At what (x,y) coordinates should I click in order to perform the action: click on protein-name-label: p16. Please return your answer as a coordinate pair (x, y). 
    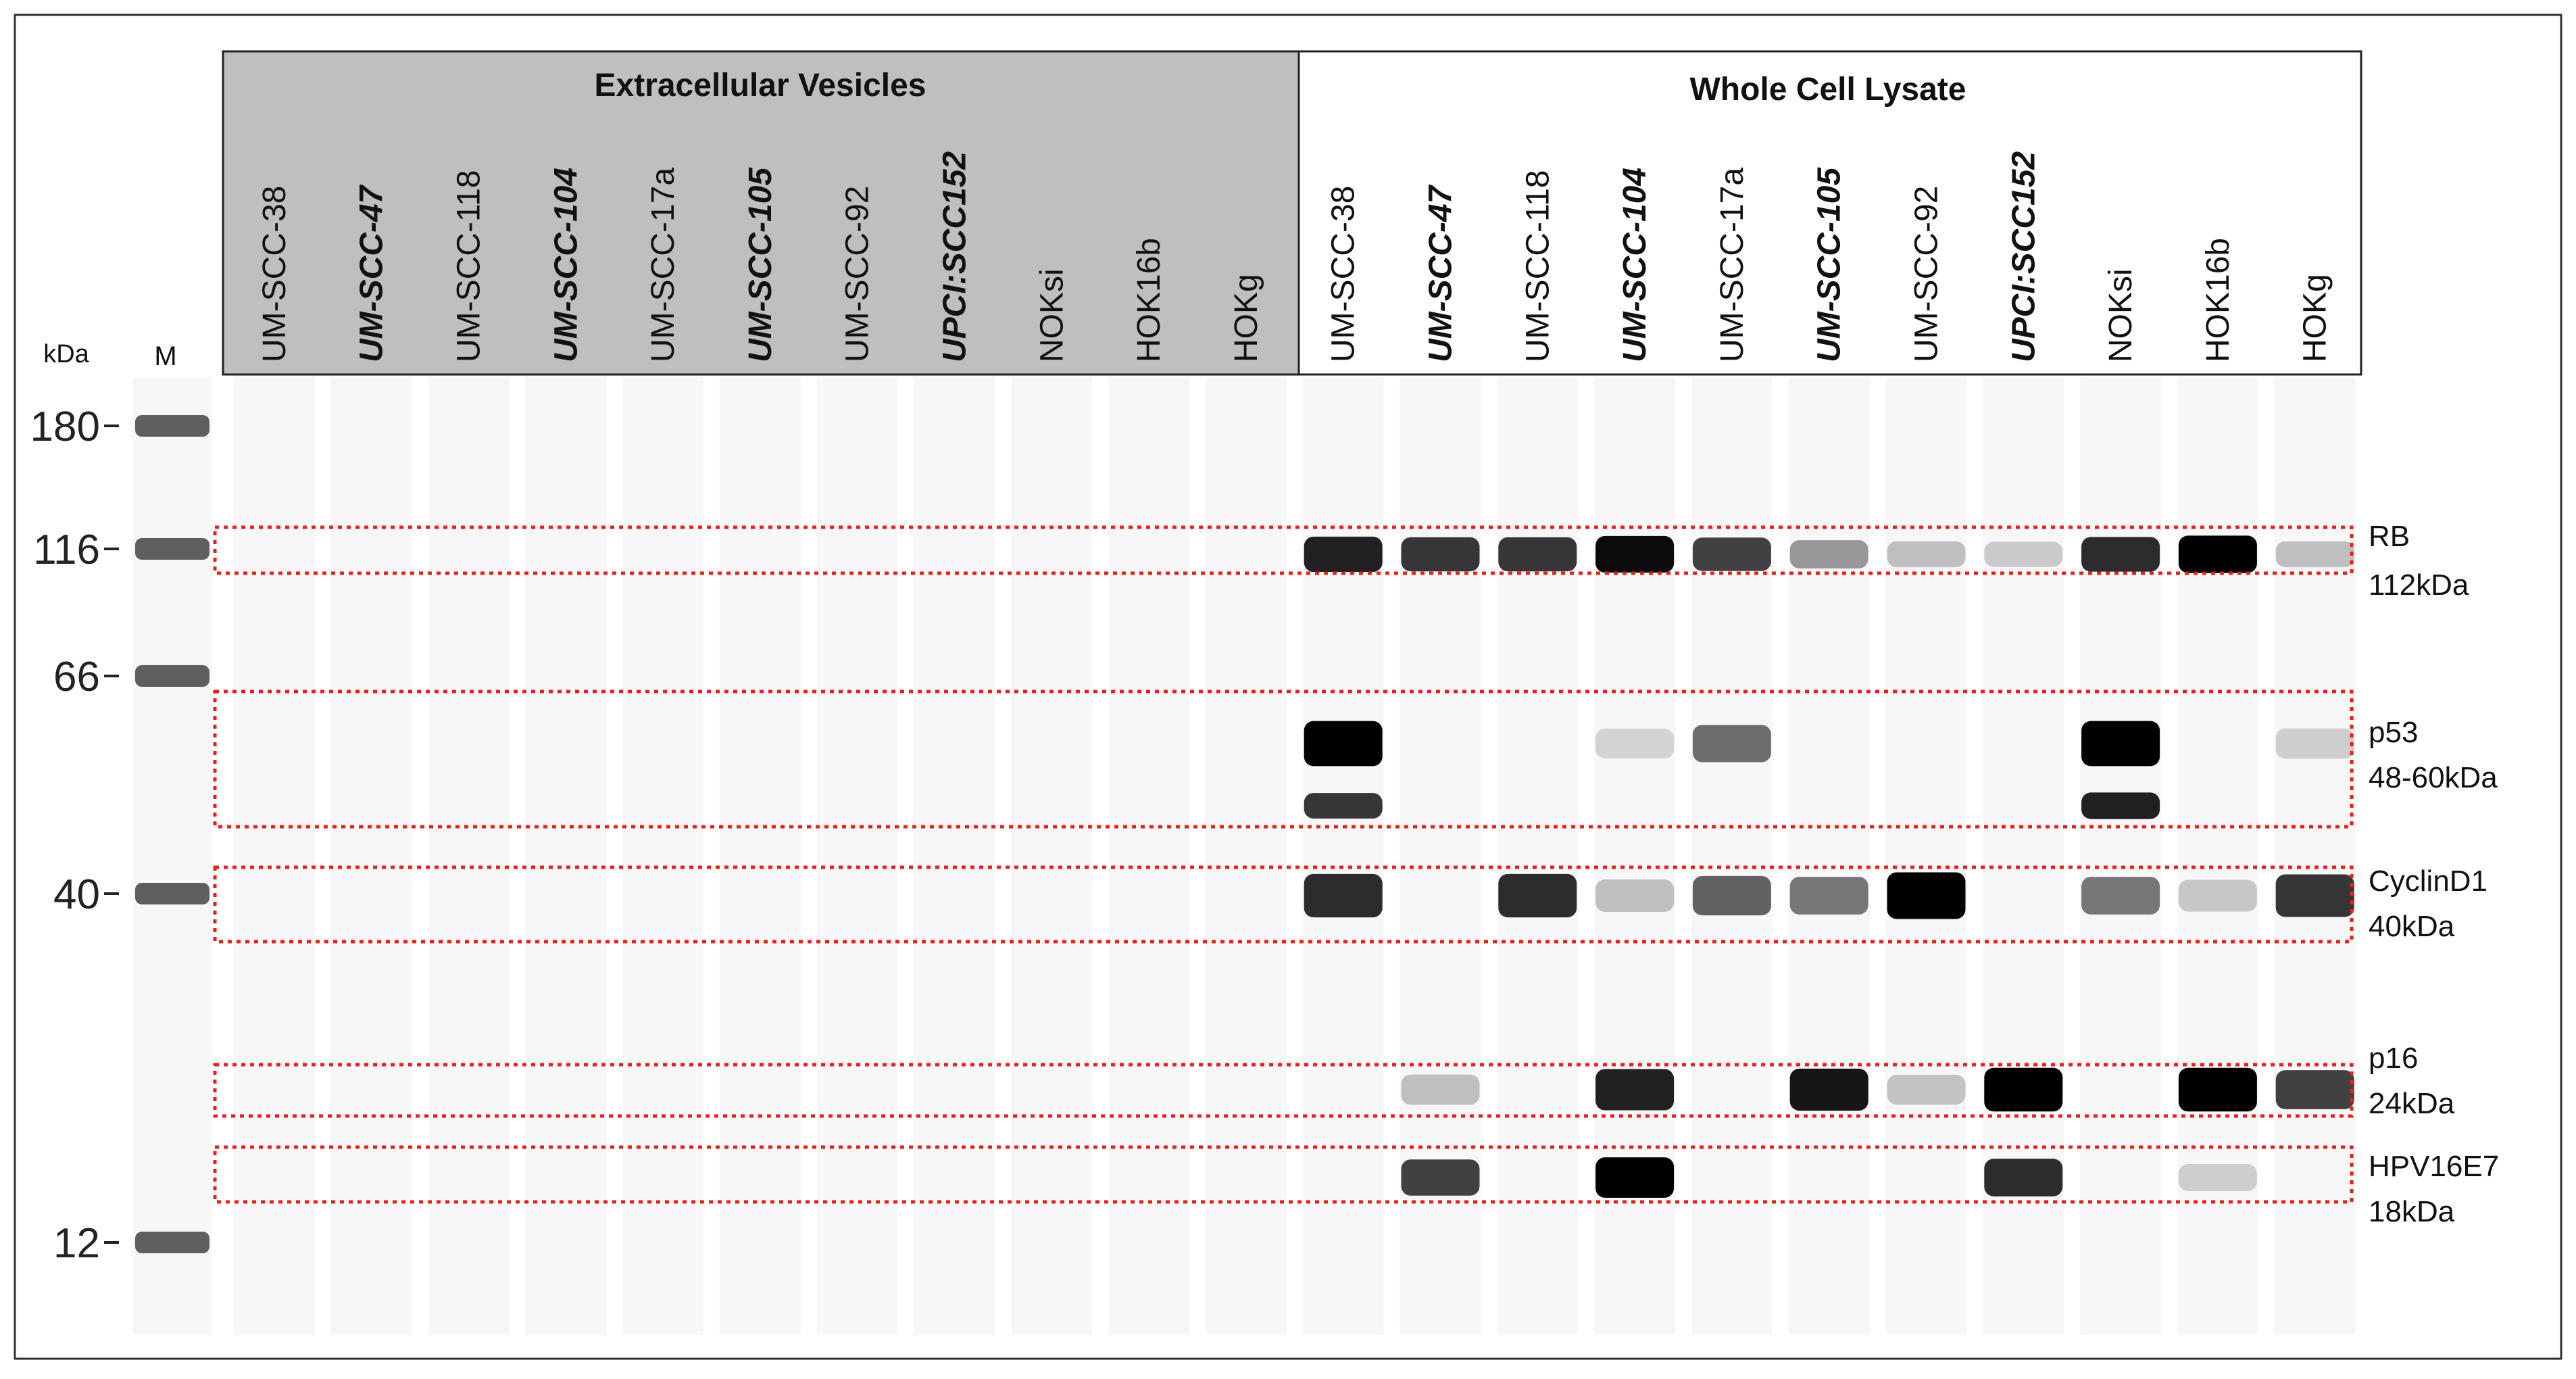
    Looking at the image, I should click on (2394, 1058).